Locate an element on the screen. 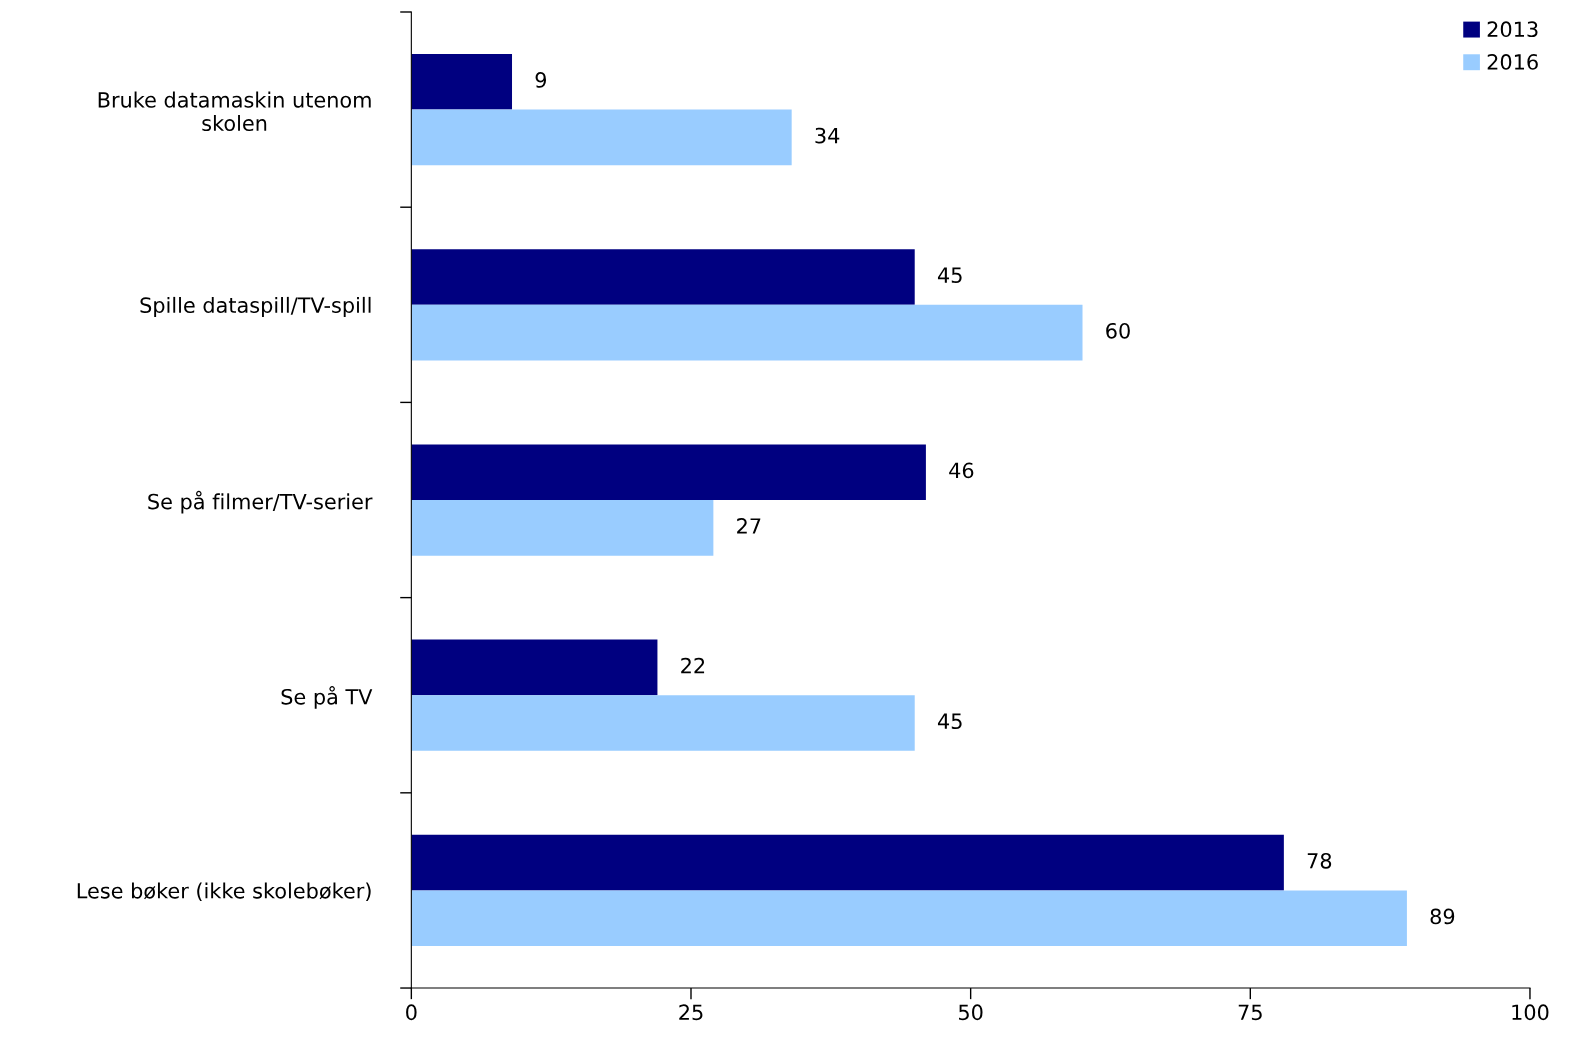 This screenshot has height=1043, width=1570. y-tick-label: Se på TV is located at coordinates (327, 697).